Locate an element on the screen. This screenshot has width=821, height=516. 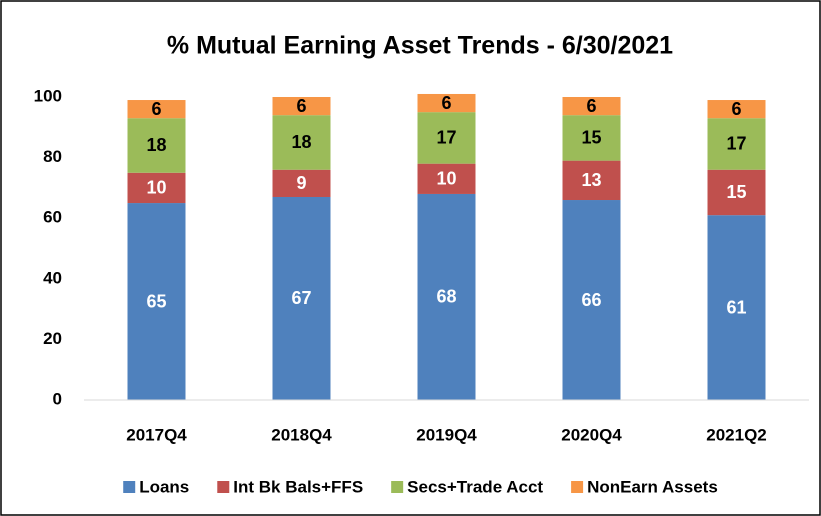
data-label: 66 is located at coordinates (591, 300).